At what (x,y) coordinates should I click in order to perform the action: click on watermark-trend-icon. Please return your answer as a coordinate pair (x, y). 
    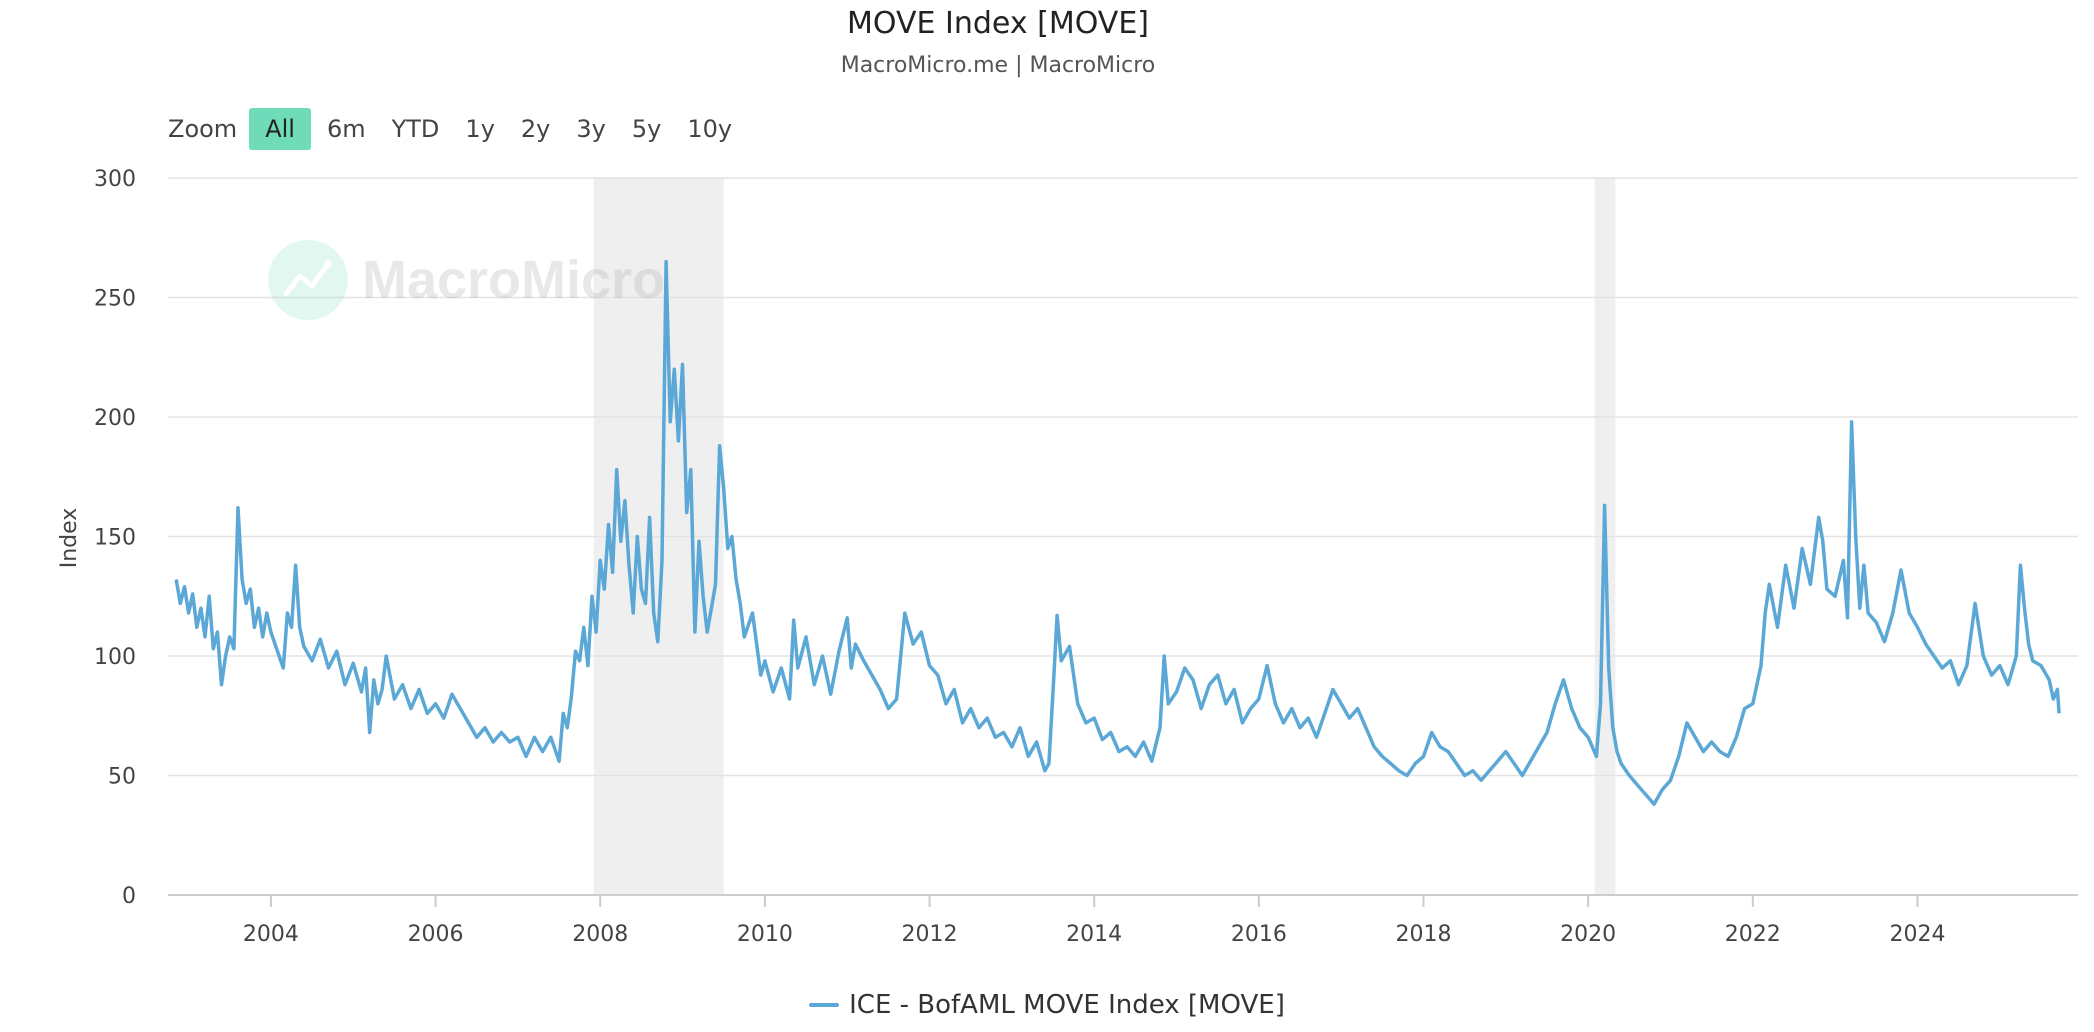
    Looking at the image, I should click on (307, 279).